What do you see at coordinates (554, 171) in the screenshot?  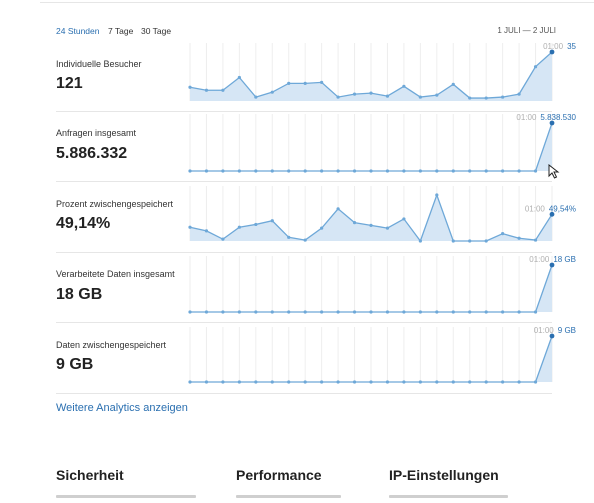 I see `mouse-cursor-icon` at bounding box center [554, 171].